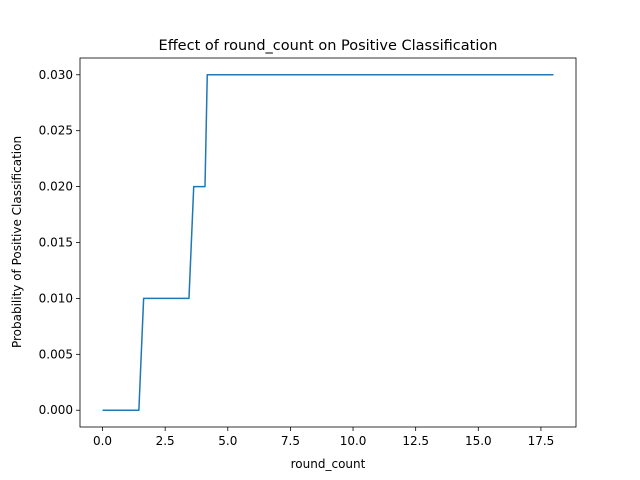 The width and height of the screenshot is (640, 480). What do you see at coordinates (56, 243) in the screenshot?
I see `y-tick-label: 0.015` at bounding box center [56, 243].